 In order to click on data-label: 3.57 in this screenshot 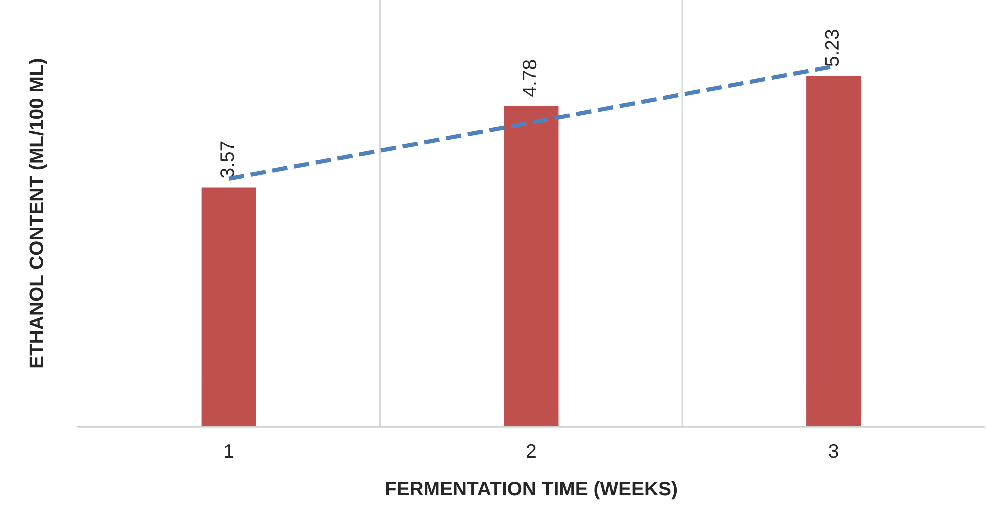, I will do `click(227, 160)`.